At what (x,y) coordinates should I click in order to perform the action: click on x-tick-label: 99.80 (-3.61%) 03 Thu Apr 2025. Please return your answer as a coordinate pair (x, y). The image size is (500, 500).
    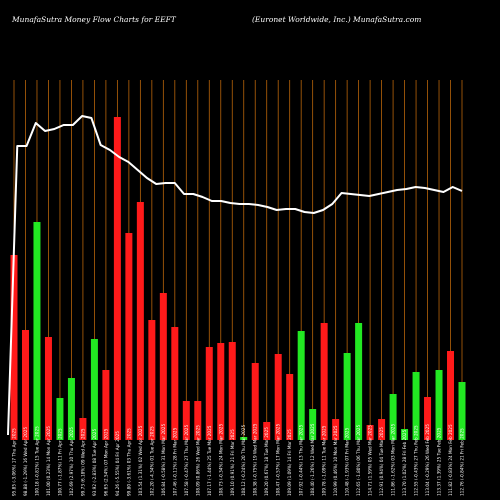
    Looking at the image, I should click on (128, 462).